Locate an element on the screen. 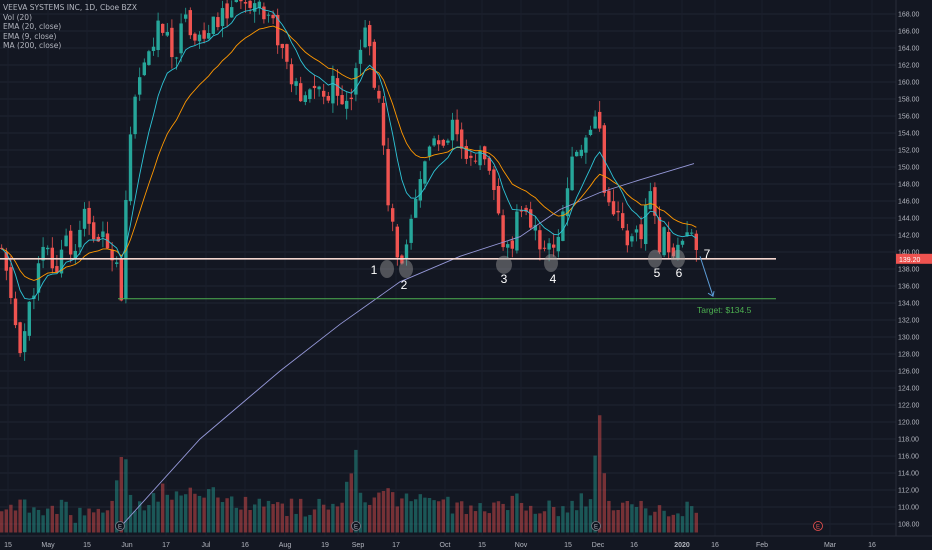 Image resolution: width=932 pixels, height=550 pixels. time-tick: Mar is located at coordinates (830, 545).